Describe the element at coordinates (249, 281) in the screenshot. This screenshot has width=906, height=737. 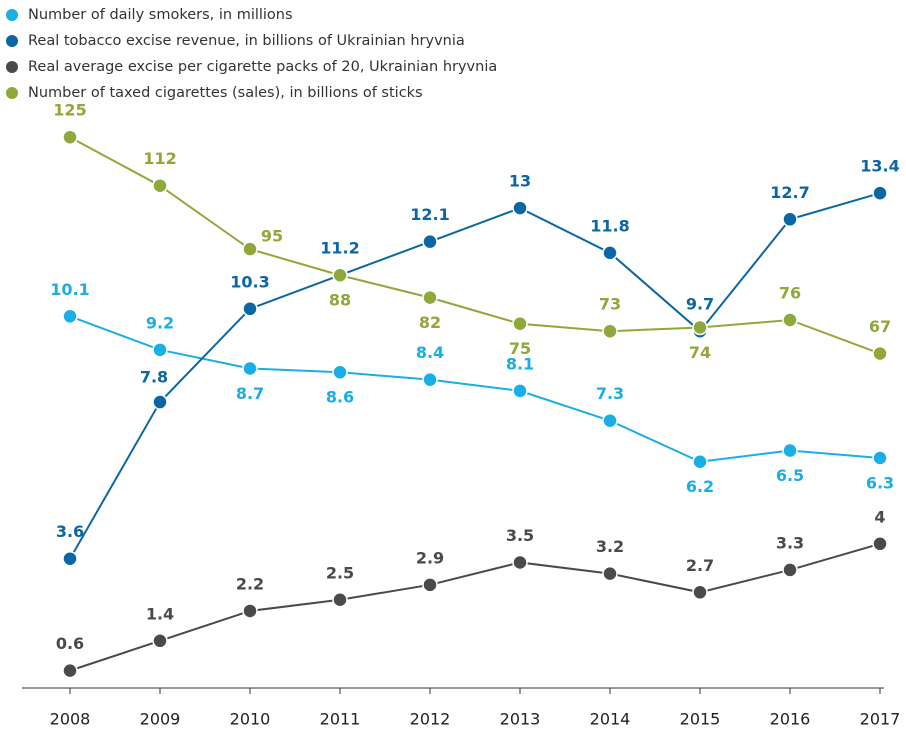
I see `value-label: 10.3` at that location.